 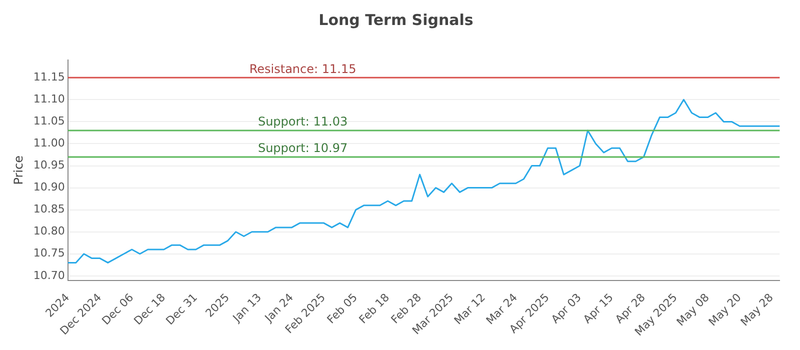 What do you see at coordinates (303, 121) in the screenshot?
I see `ref-line-label: Support: 11.03` at bounding box center [303, 121].